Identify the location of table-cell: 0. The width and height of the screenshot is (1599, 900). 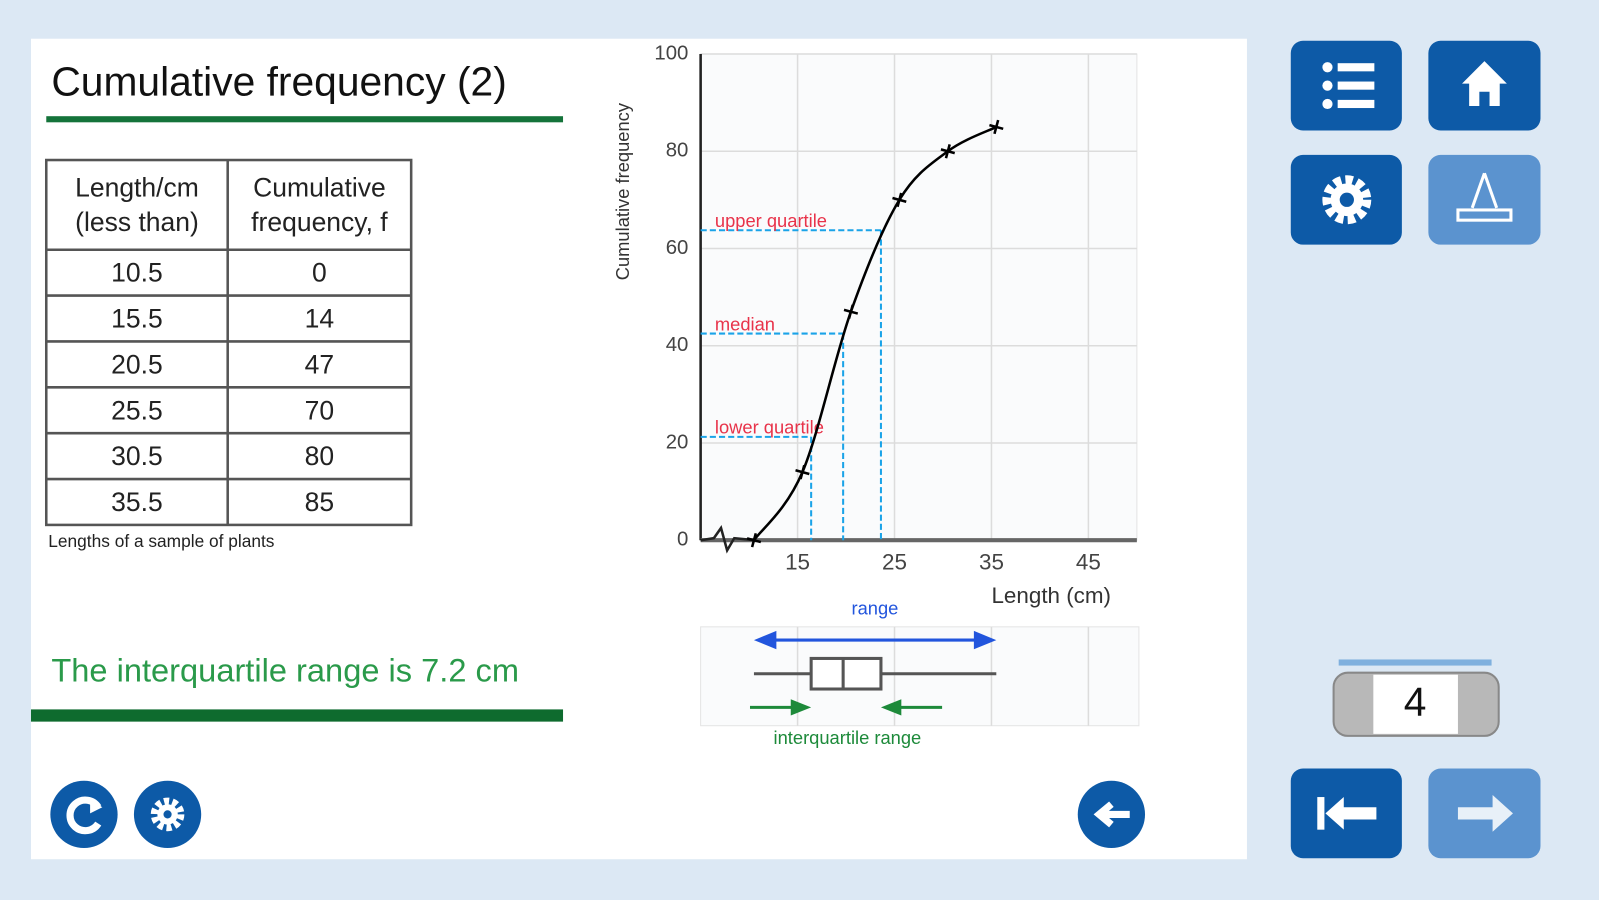
(319, 273).